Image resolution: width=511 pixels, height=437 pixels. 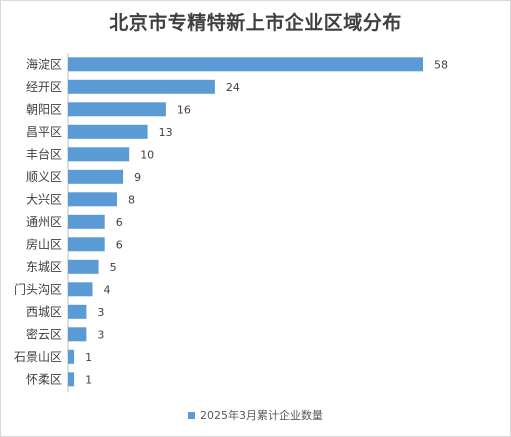 What do you see at coordinates (44, 267) in the screenshot?
I see `category-label: 东城区` at bounding box center [44, 267].